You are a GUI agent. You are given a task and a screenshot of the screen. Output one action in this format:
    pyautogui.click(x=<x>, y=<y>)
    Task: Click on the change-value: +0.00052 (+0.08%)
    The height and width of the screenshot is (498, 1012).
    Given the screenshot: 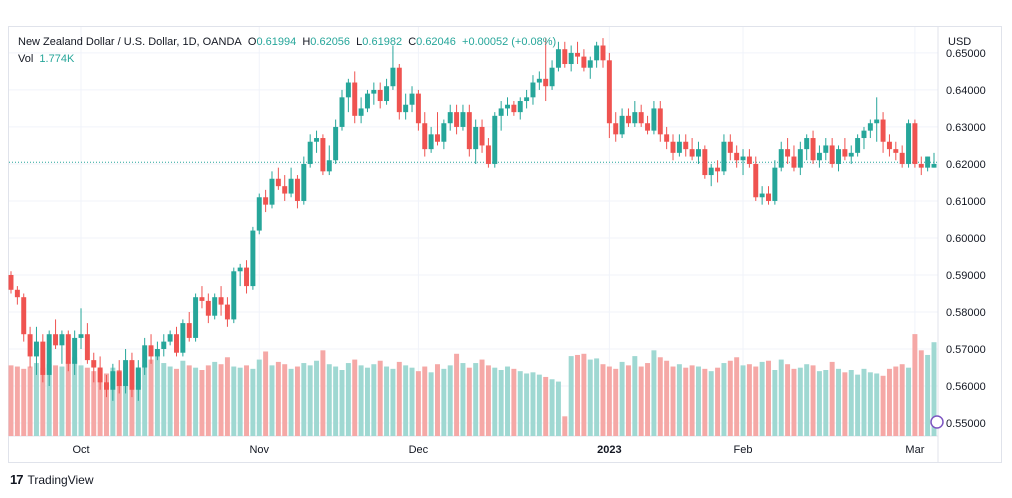 What is the action you would take?
    pyautogui.click(x=509, y=42)
    